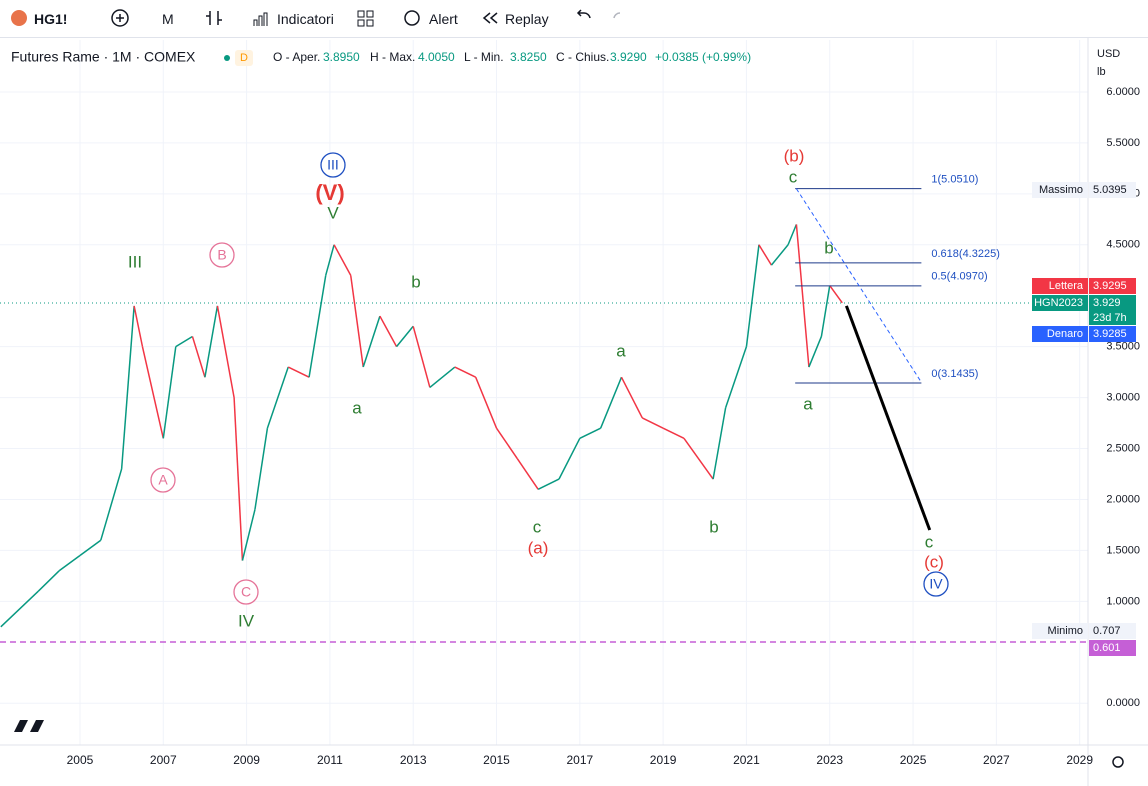  What do you see at coordinates (1065, 334) in the screenshot?
I see `price-tag-label: Denaro` at bounding box center [1065, 334].